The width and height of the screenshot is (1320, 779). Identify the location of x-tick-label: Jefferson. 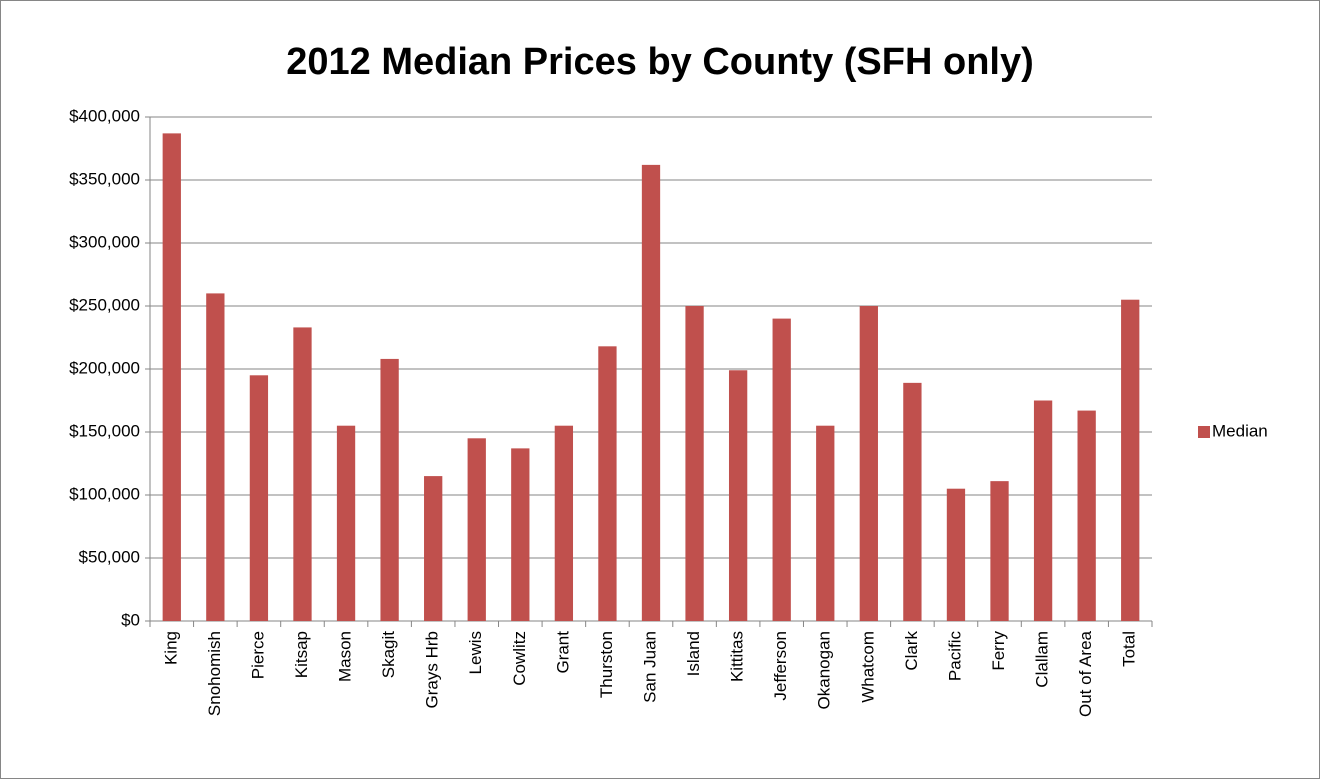
(780, 666).